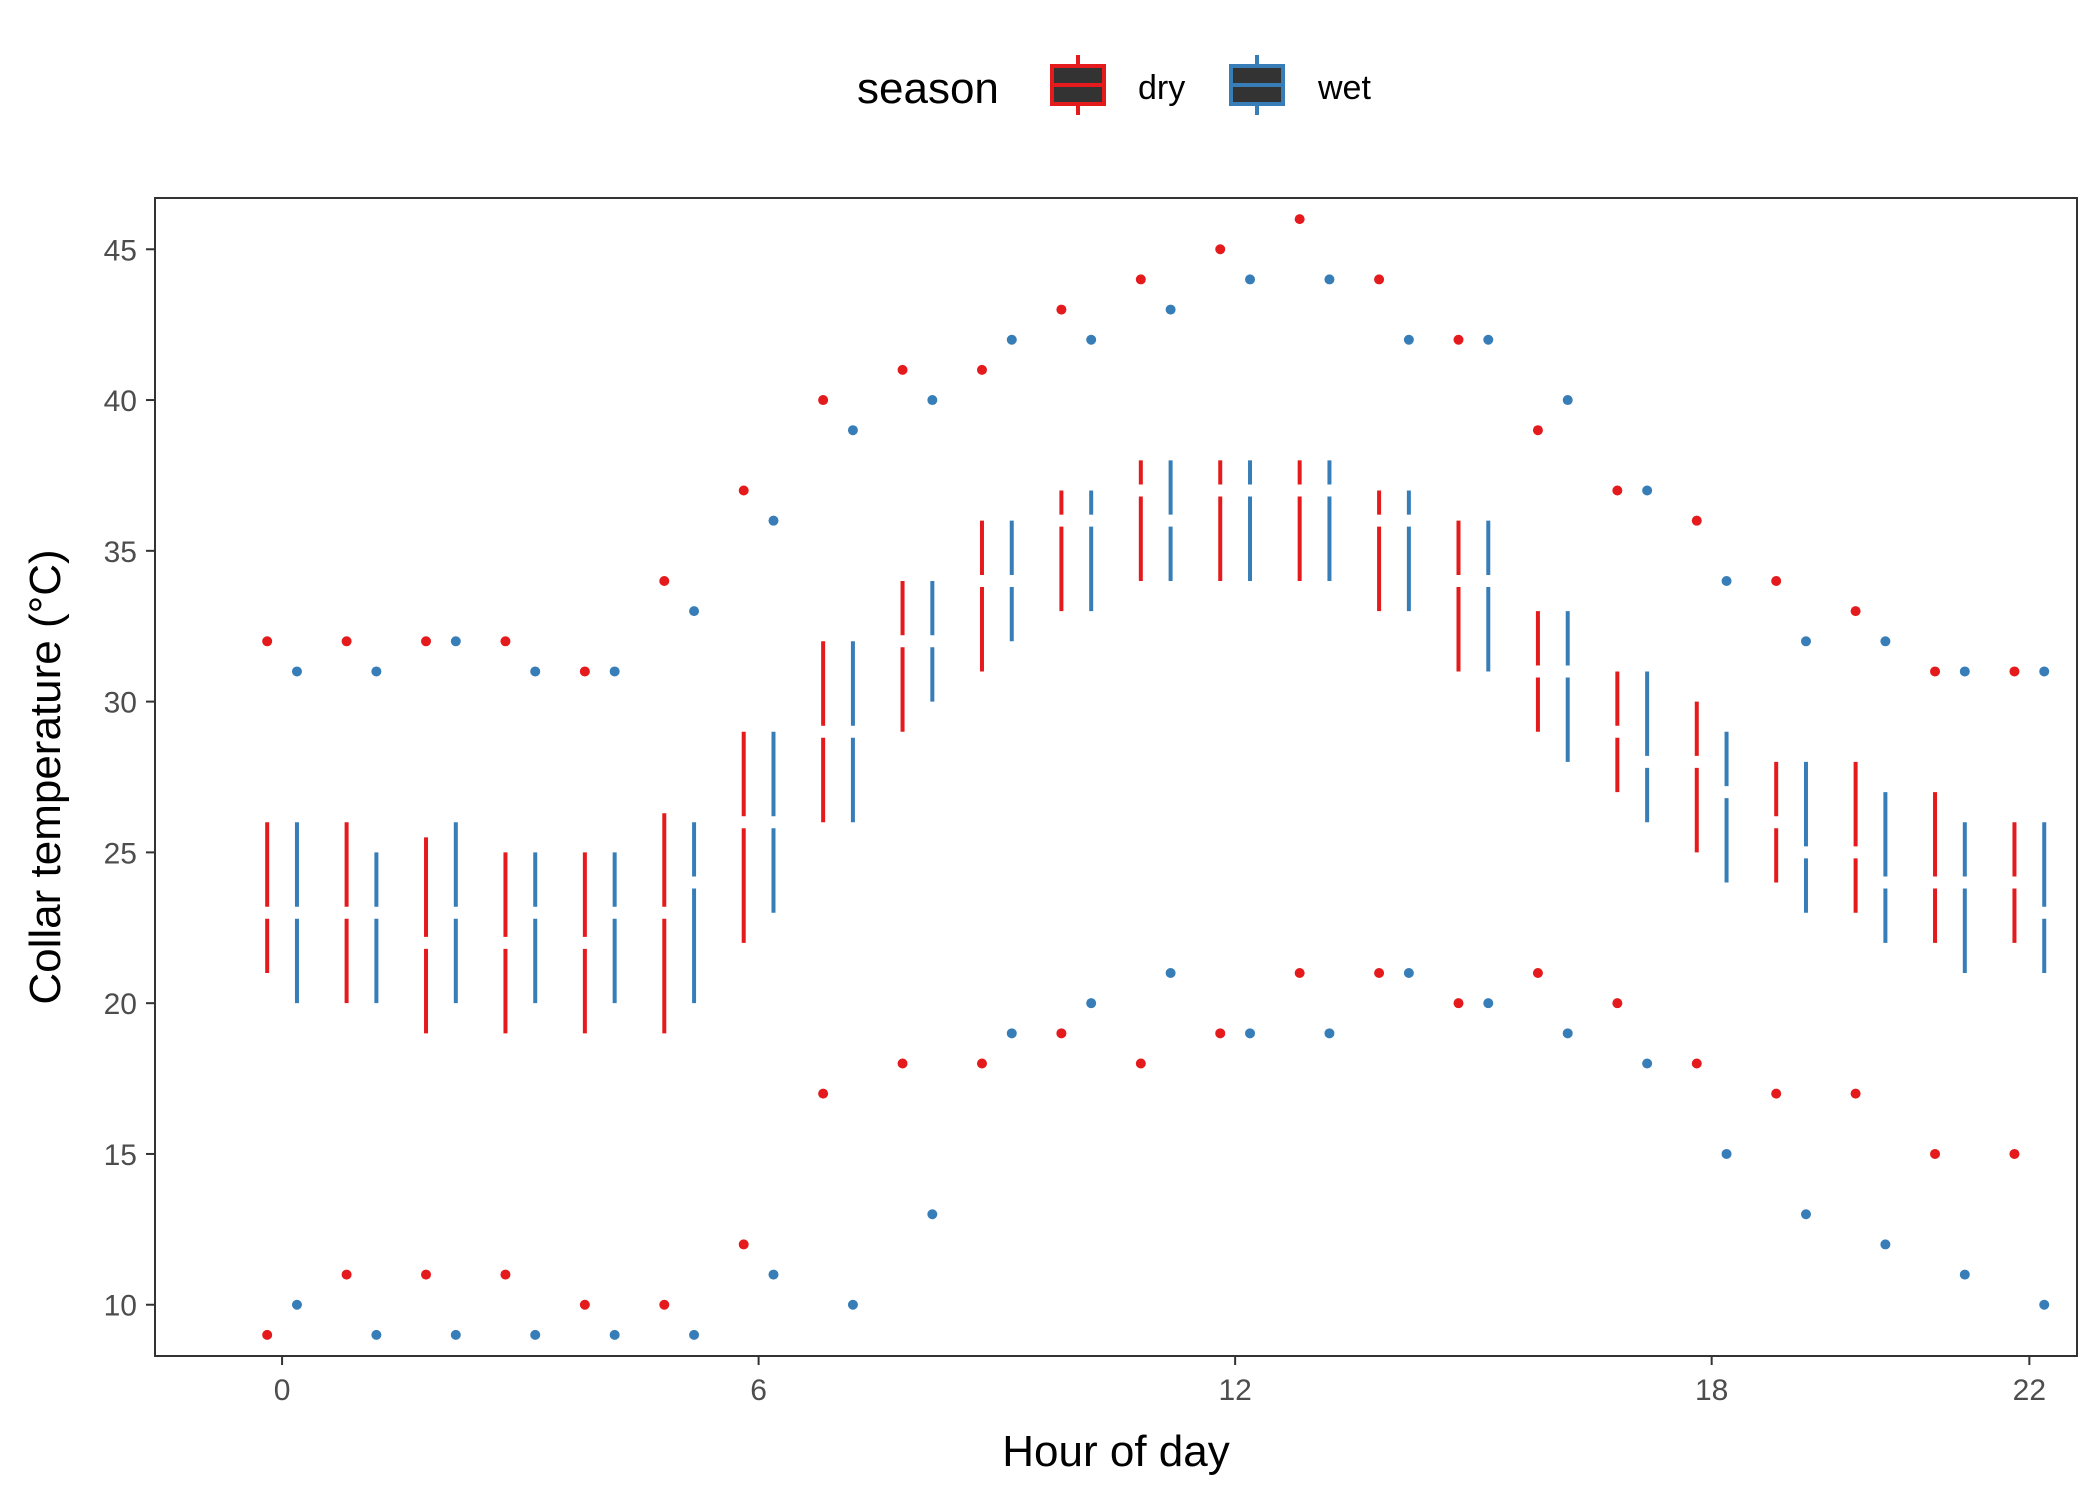  Describe the element at coordinates (1234, 1390) in the screenshot. I see `x-tick-label: 12` at that location.